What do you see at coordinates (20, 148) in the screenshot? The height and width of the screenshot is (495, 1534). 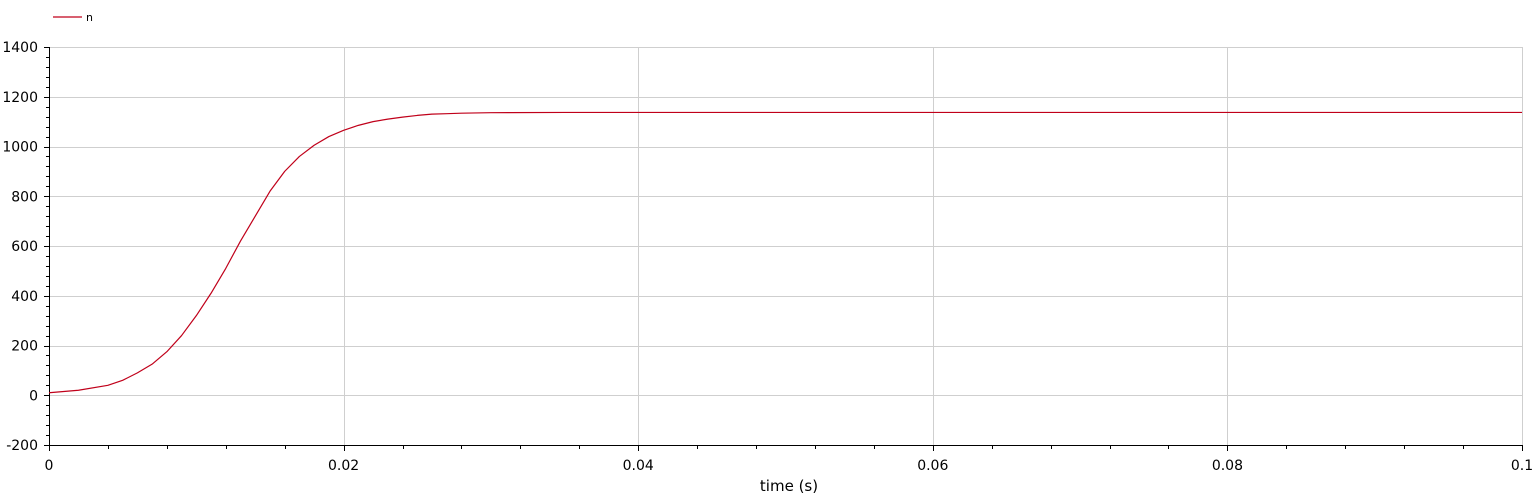 I see `y-tick-label: 1000` at bounding box center [20, 148].